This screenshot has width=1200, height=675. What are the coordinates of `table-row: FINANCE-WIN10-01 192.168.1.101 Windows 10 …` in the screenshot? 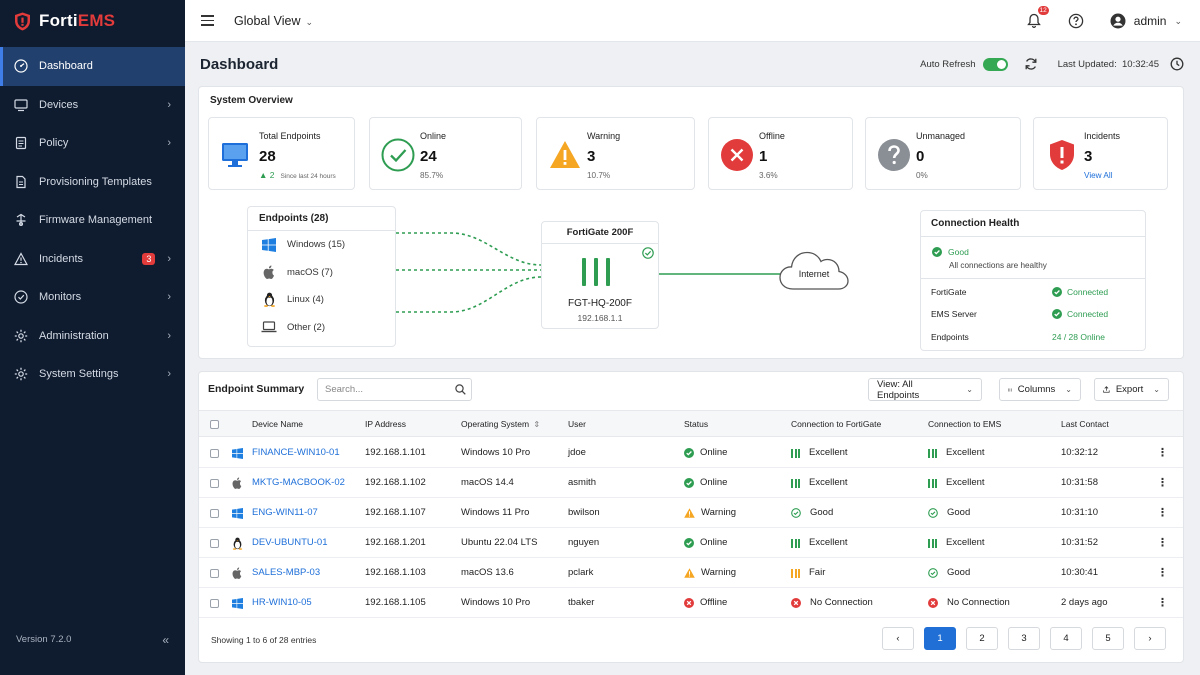 It's located at (691, 453).